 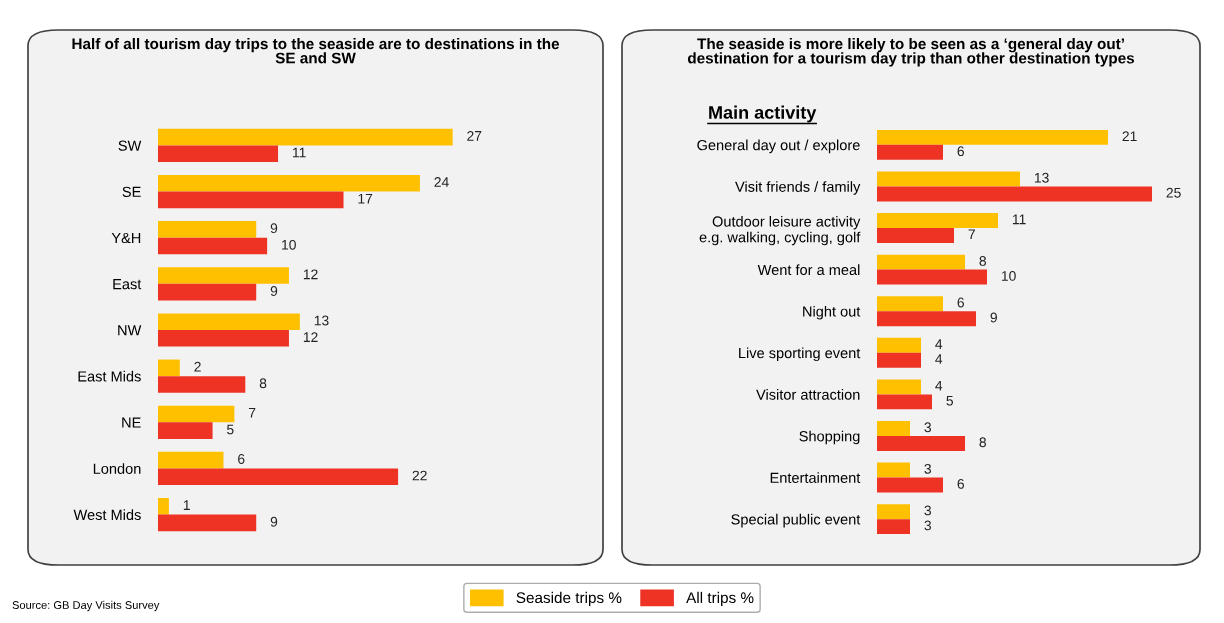 What do you see at coordinates (808, 270) in the screenshot?
I see `y-tick-label: Went for a meal` at bounding box center [808, 270].